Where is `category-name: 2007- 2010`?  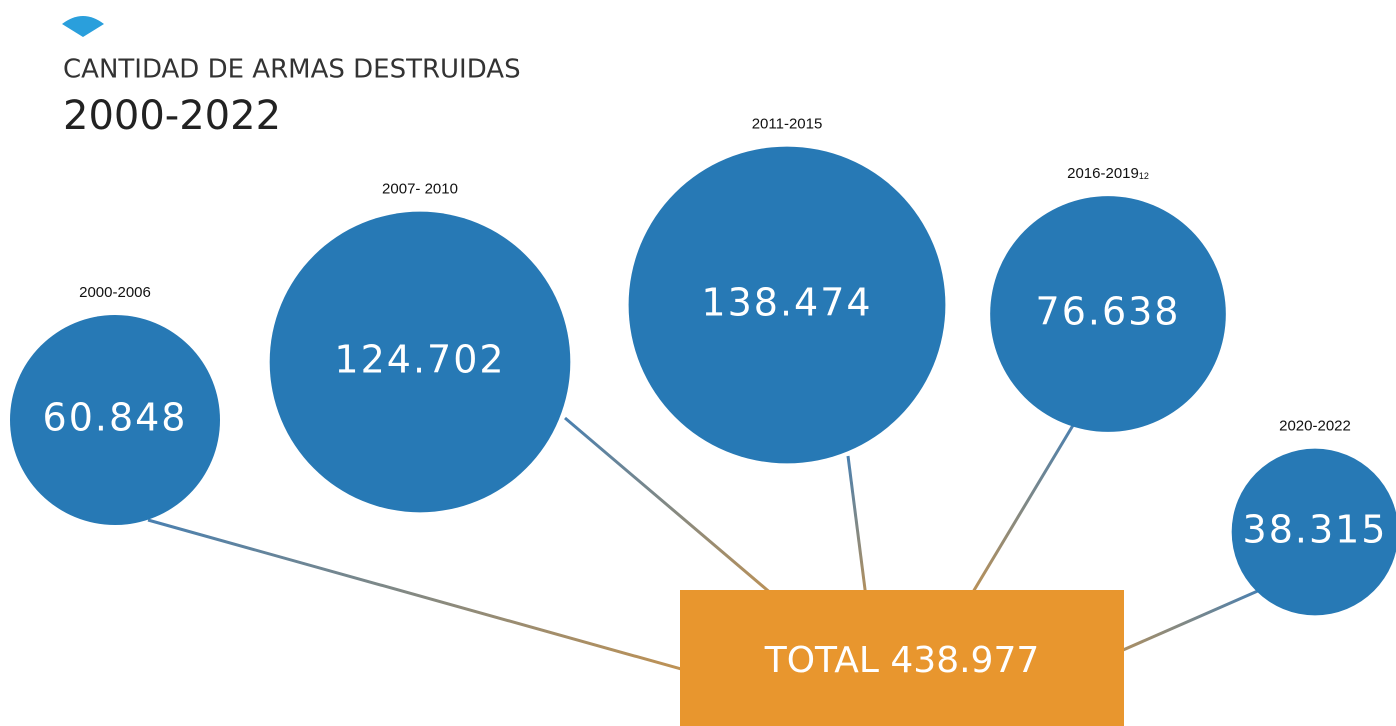
category-name: 2007- 2010 is located at coordinates (420, 189).